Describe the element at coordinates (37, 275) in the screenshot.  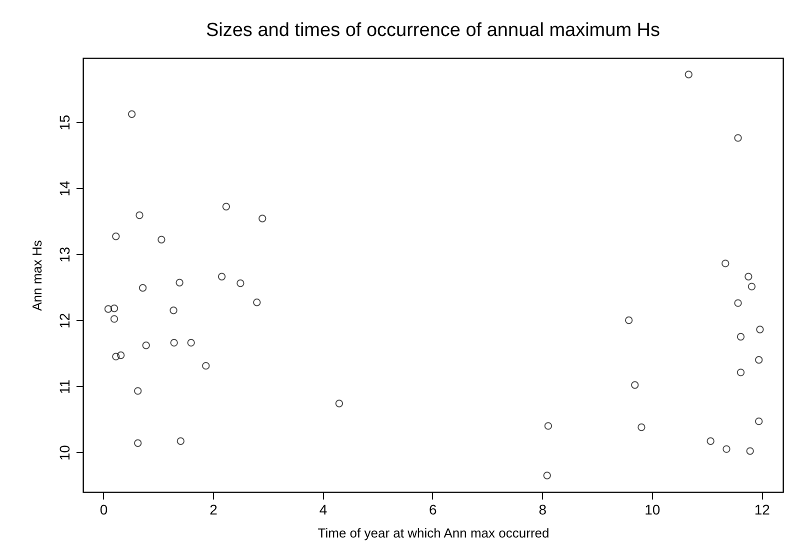
I see `y-axis-title: Ann max Hs` at that location.